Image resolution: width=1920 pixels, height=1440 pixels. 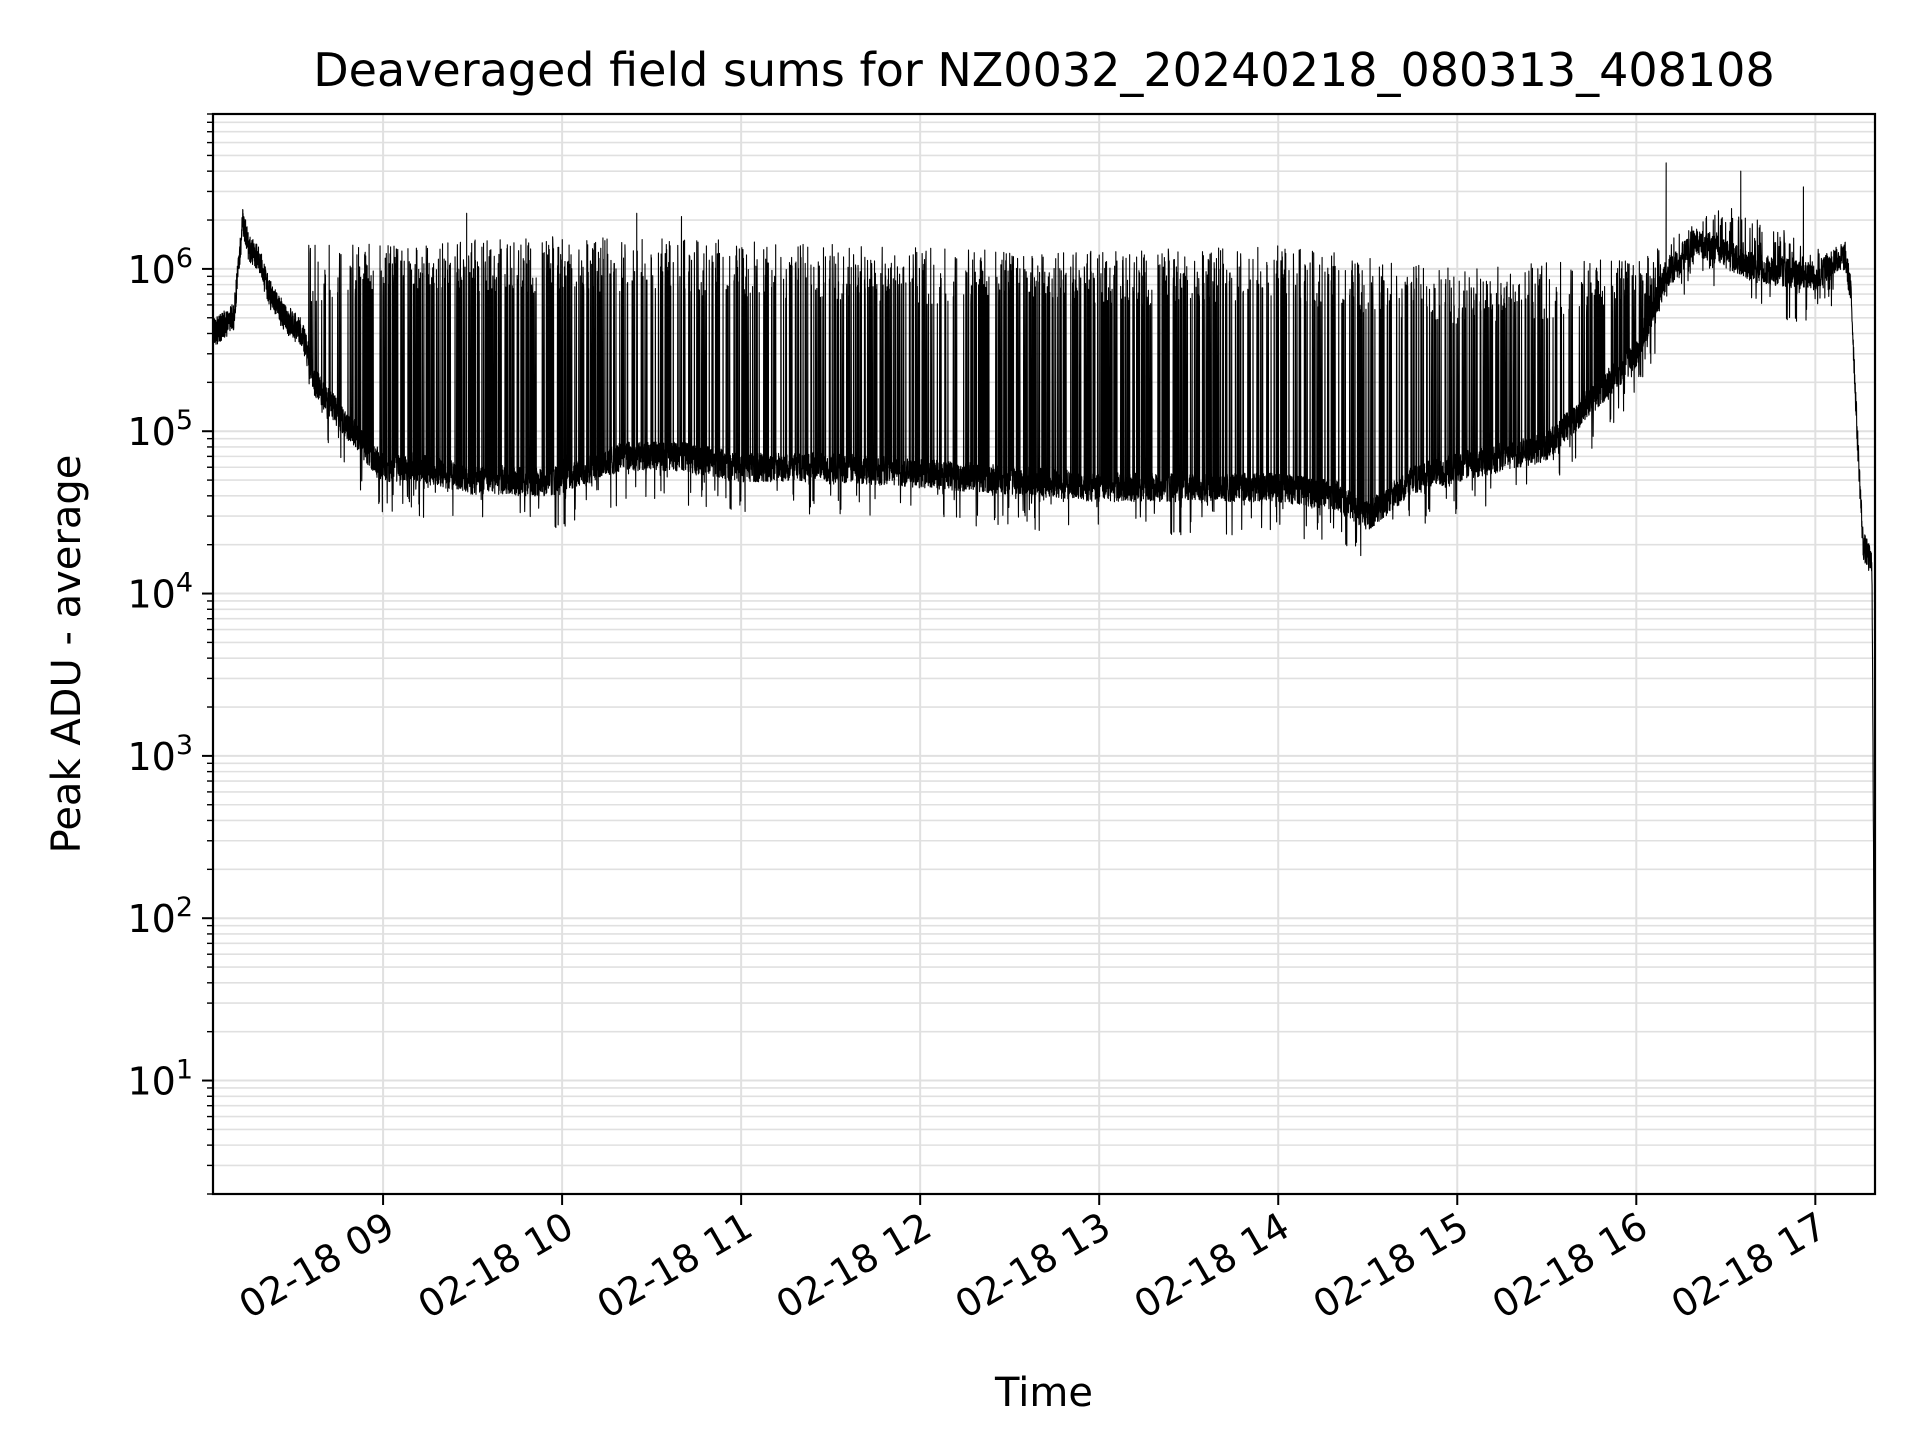 I want to click on y-tick-exponent: 6, so click(x=184, y=258).